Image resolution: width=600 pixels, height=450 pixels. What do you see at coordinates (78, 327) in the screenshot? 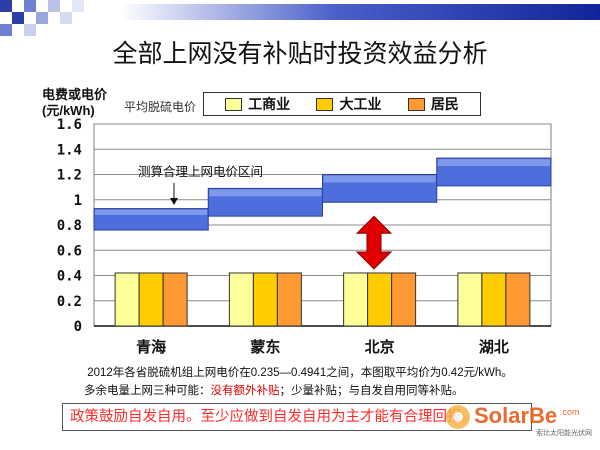
I see `y-tick-label: 0` at bounding box center [78, 327].